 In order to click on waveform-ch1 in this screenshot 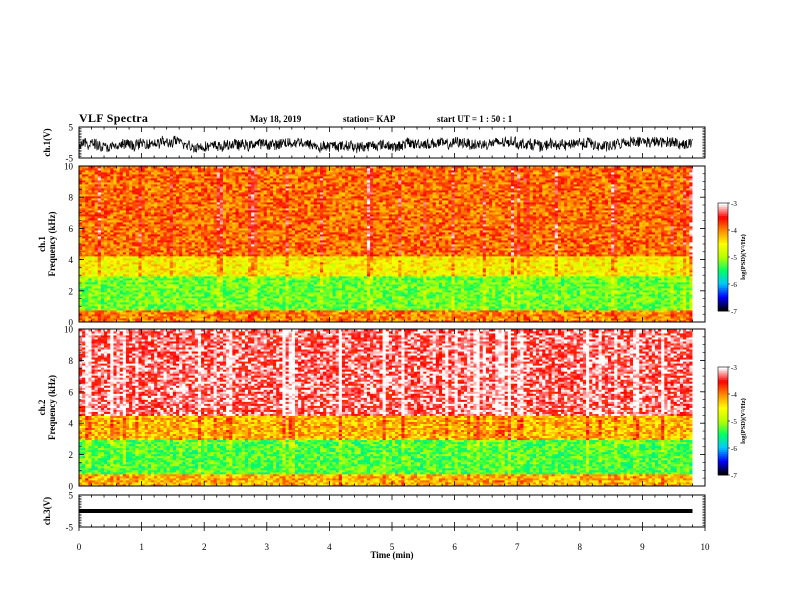, I will do `click(385, 144)`.